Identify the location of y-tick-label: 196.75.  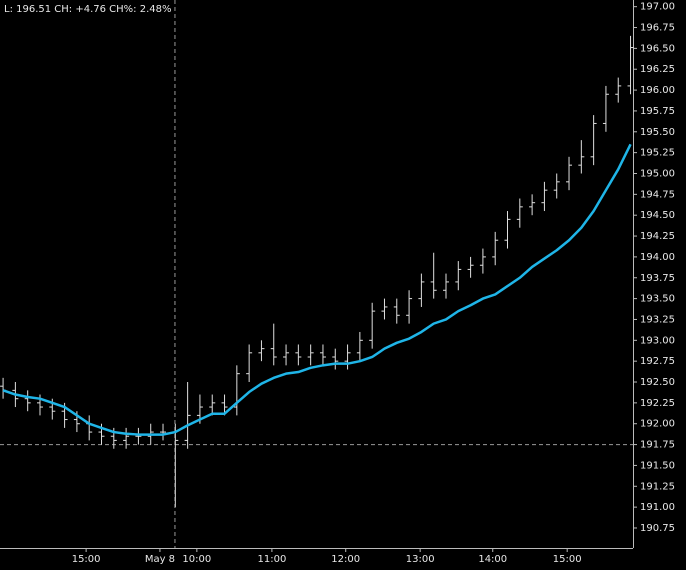
(657, 28).